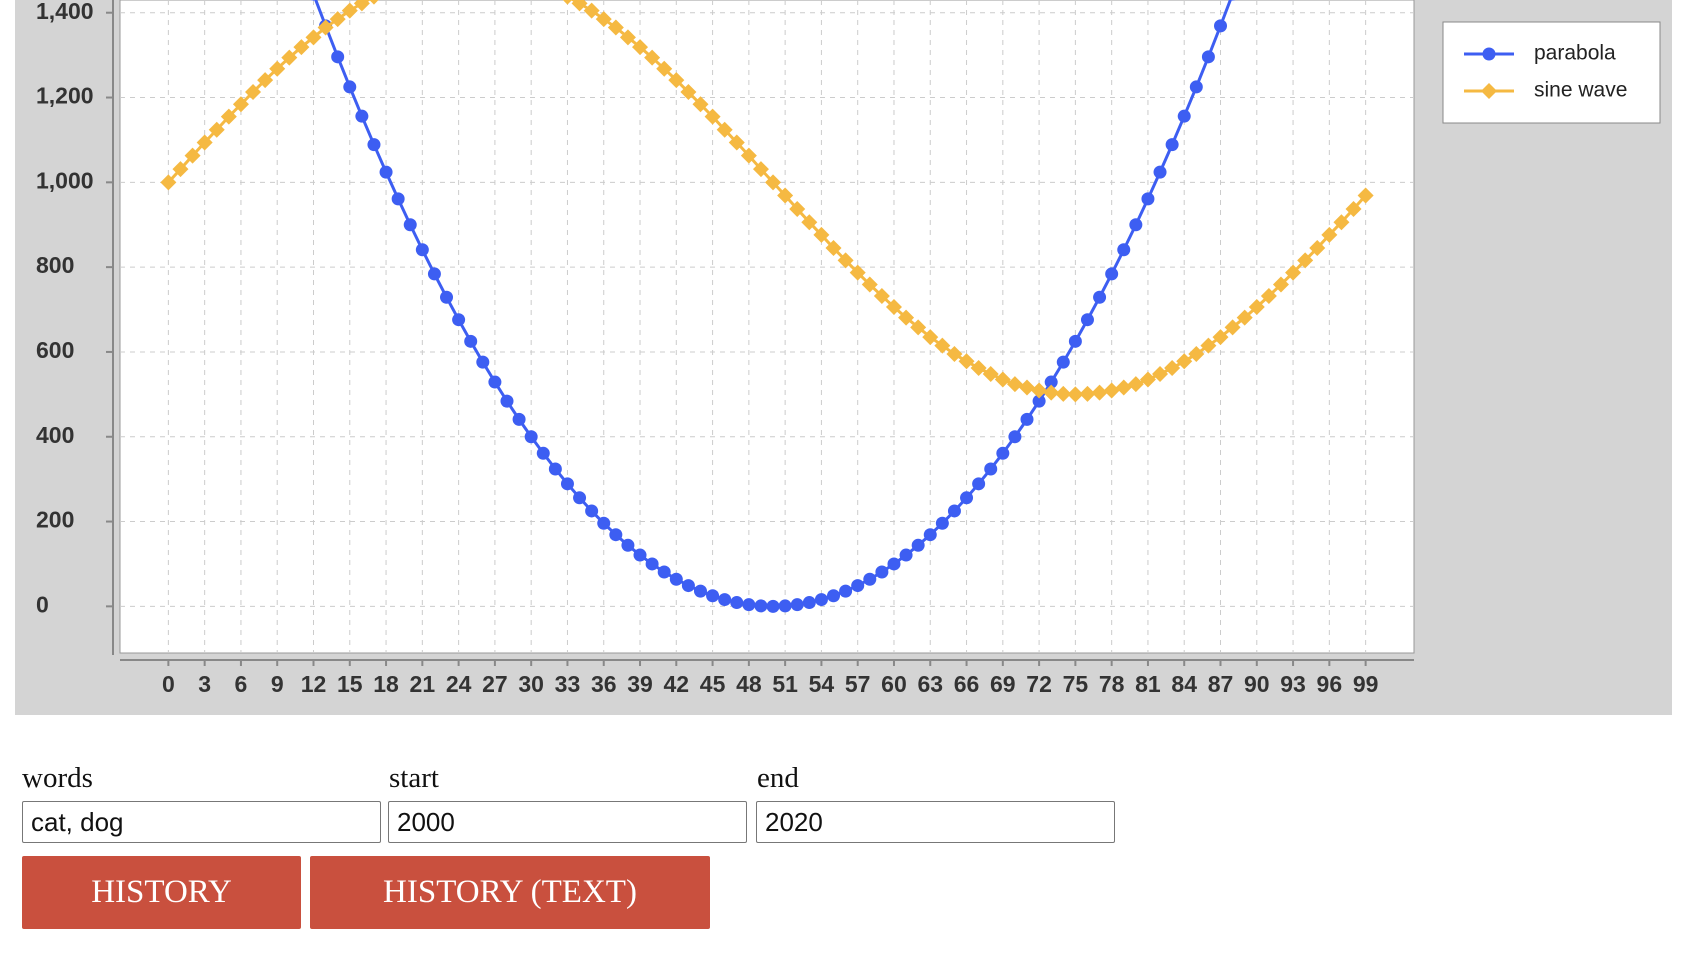 This screenshot has height=960, width=1706. I want to click on x-tick-label: 69, so click(1003, 684).